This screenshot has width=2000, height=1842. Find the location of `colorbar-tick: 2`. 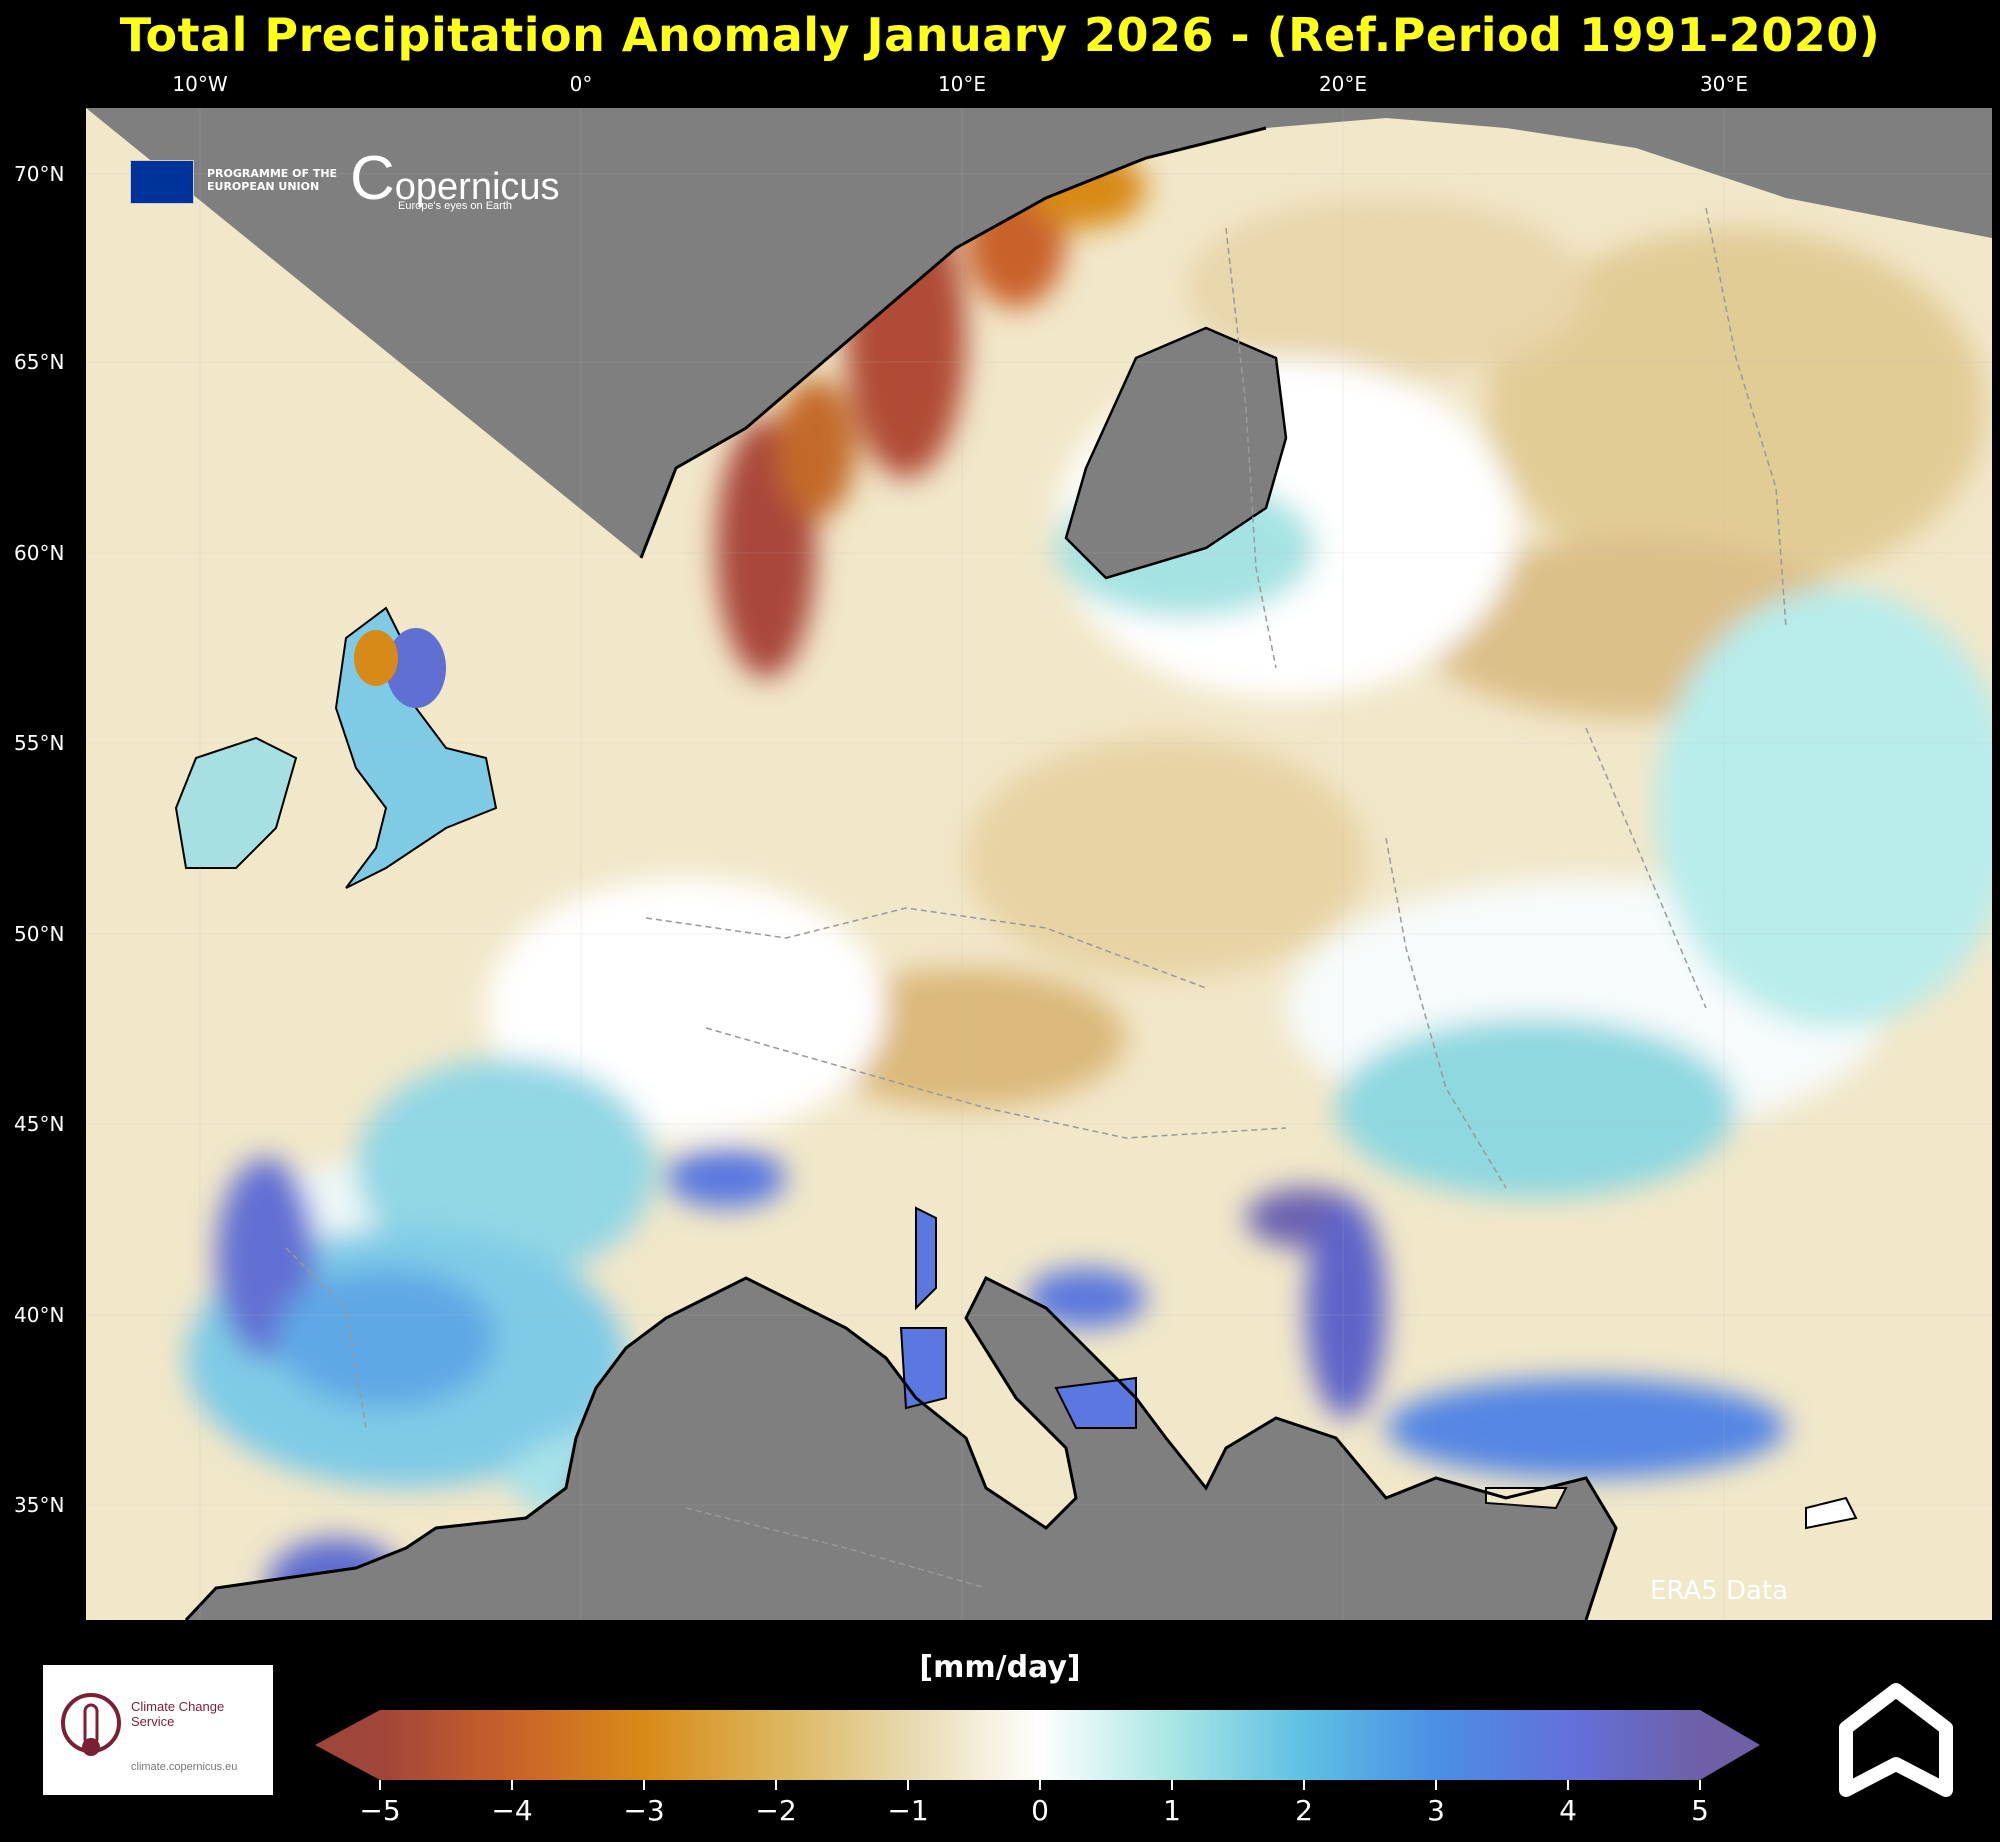

colorbar-tick: 2 is located at coordinates (1304, 1810).